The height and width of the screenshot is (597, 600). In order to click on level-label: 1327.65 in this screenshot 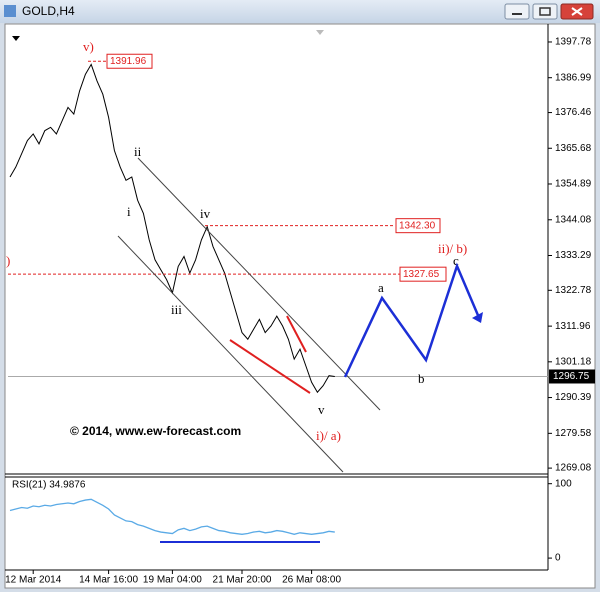, I will do `click(421, 274)`.